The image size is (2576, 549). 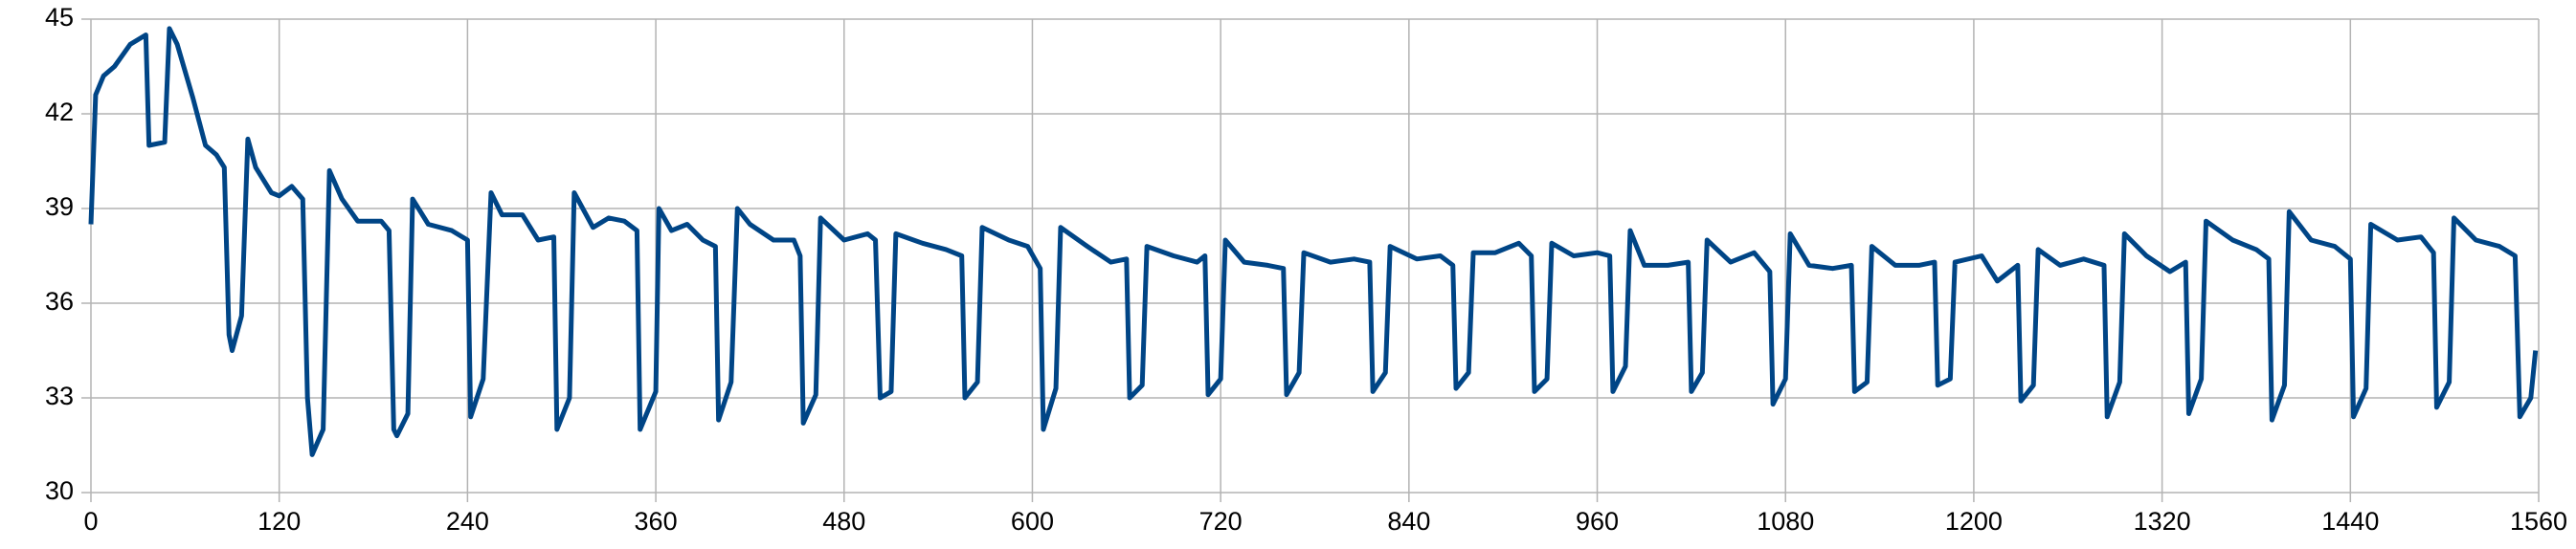 I want to click on y-tick-label: 42, so click(x=60, y=112).